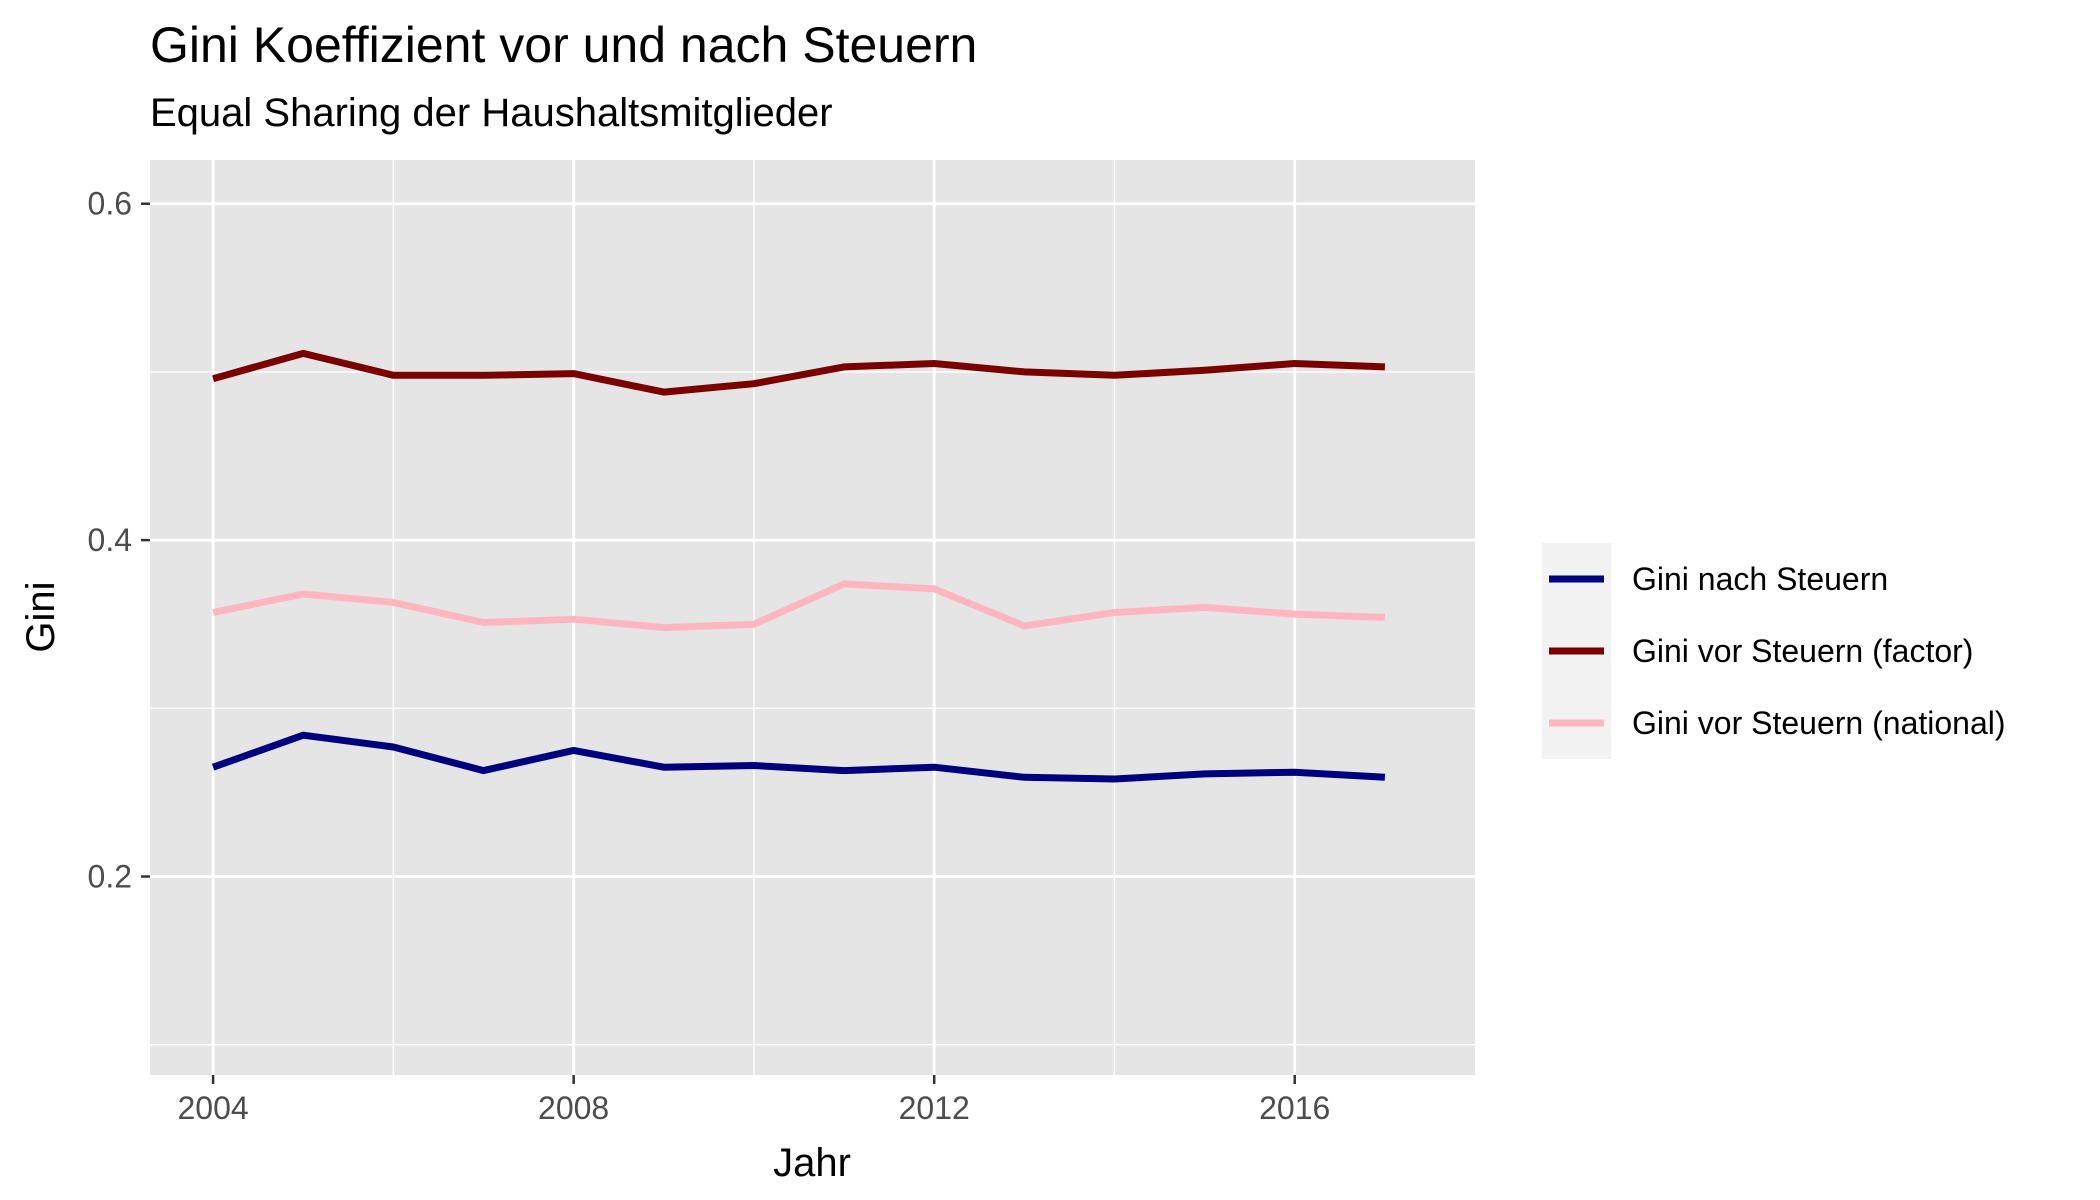 The width and height of the screenshot is (2100, 1200). I want to click on y-tick-label: 0.4, so click(110, 540).